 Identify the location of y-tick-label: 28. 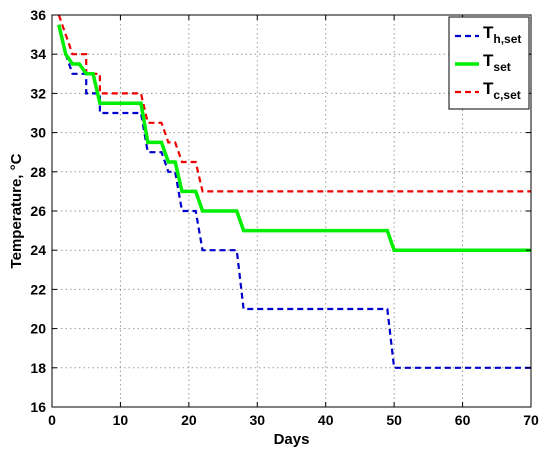
(38, 172).